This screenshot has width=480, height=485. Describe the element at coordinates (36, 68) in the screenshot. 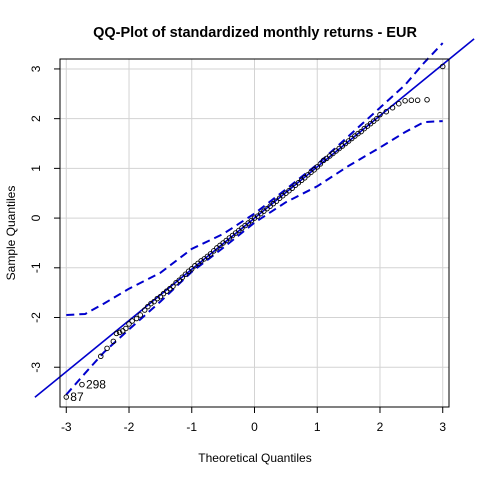

I see `y-tick-label: 3` at that location.